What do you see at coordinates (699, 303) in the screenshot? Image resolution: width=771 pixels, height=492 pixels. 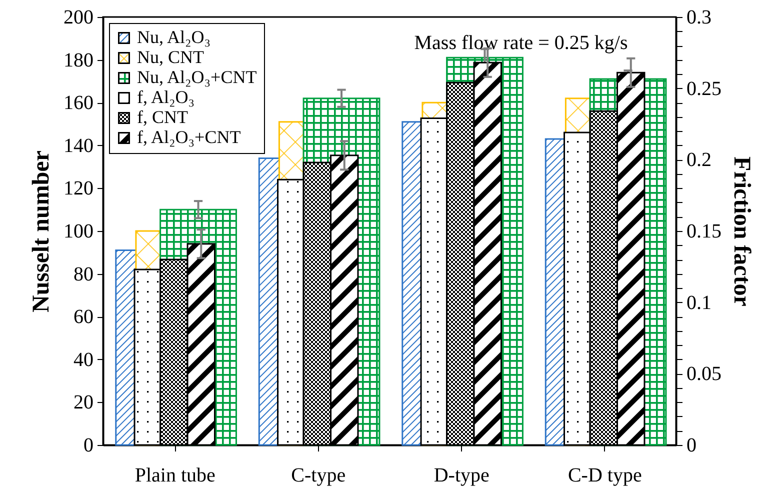 I see `y2-tick-label: 0.1` at bounding box center [699, 303].